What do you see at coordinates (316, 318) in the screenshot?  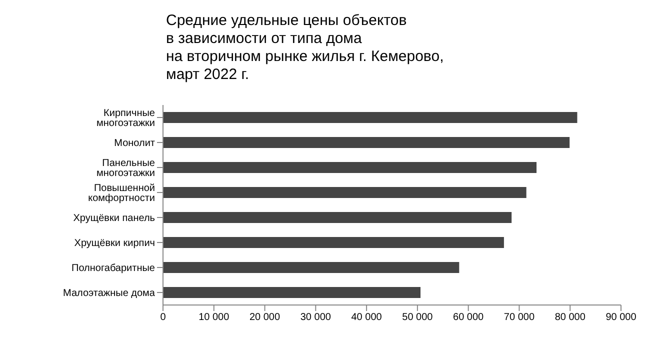 I see `x-tick-label: 30 000` at bounding box center [316, 318].